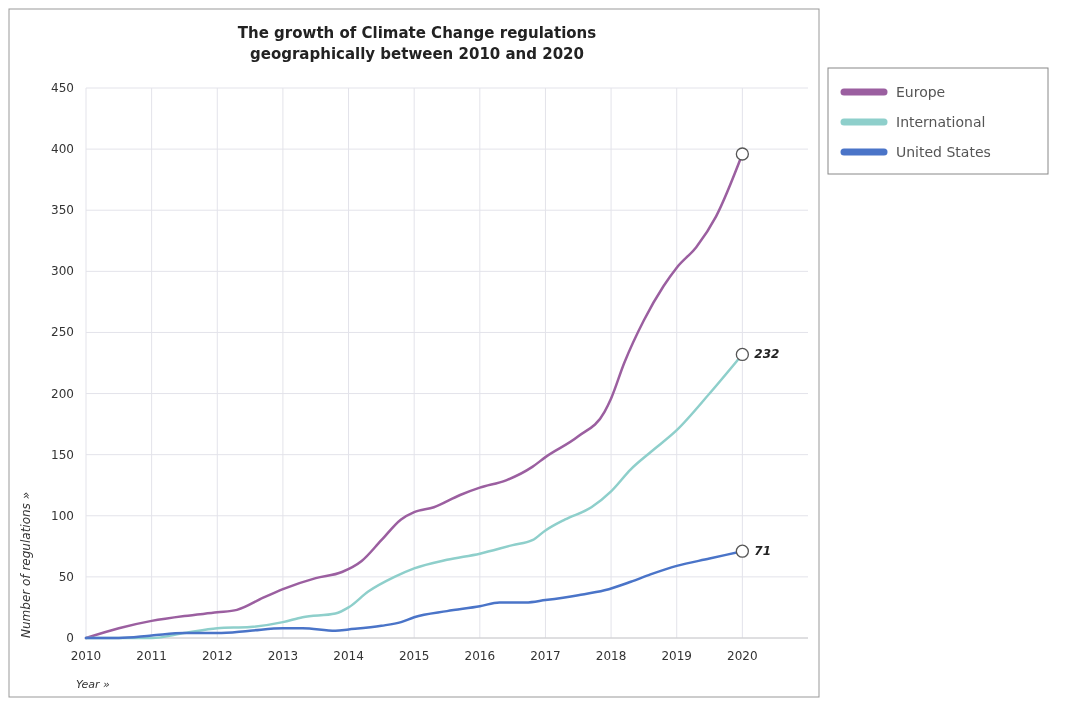  Describe the element at coordinates (943, 152) in the screenshot. I see `legend-label: United States` at that location.